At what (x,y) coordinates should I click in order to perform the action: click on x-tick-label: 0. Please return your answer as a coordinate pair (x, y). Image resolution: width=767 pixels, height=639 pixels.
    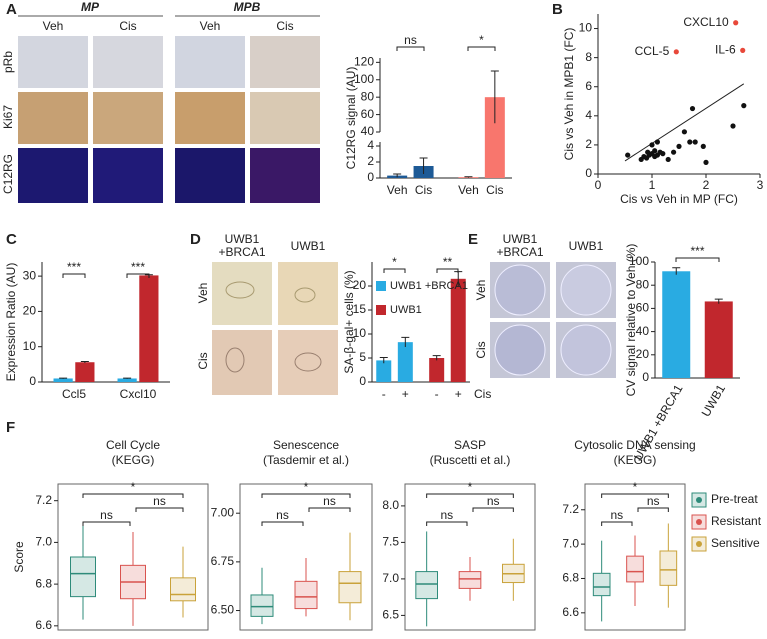
    Looking at the image, I should click on (598, 185).